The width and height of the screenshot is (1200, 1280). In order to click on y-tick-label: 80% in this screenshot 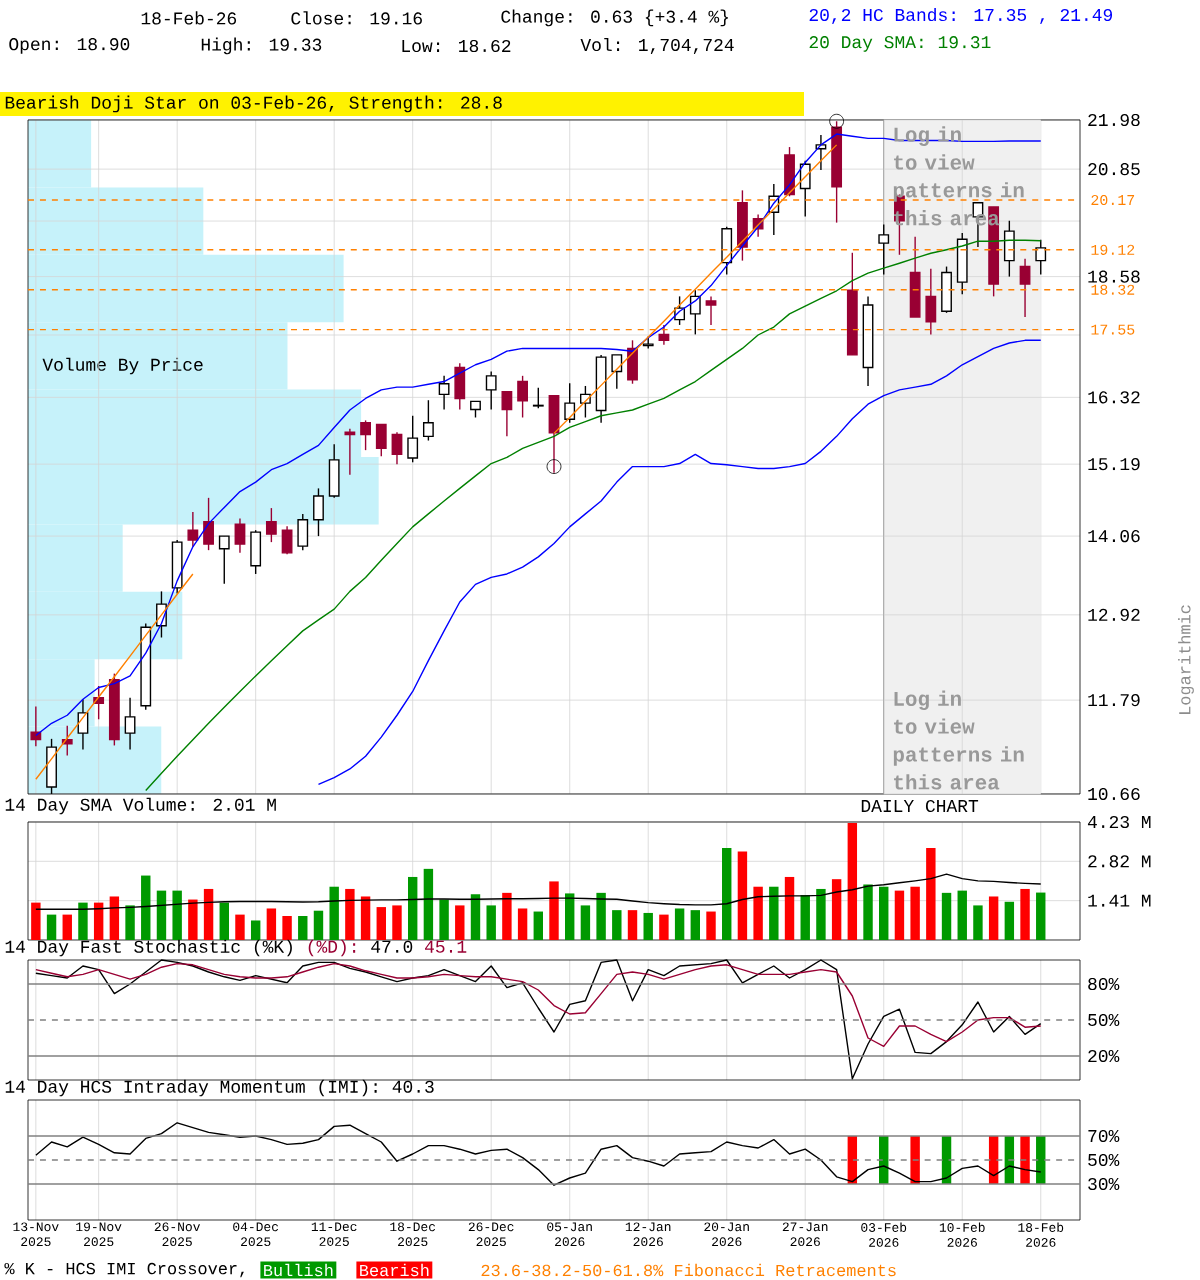, I will do `click(1104, 984)`.